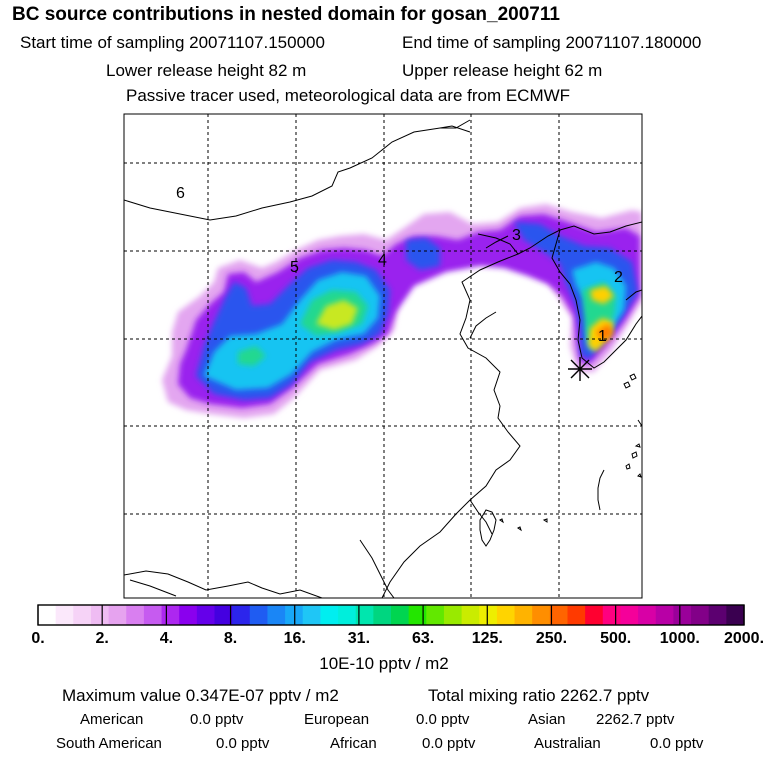 The width and height of the screenshot is (768, 768). Describe the element at coordinates (618, 277) in the screenshot. I see `map-label-2: 2` at that location.